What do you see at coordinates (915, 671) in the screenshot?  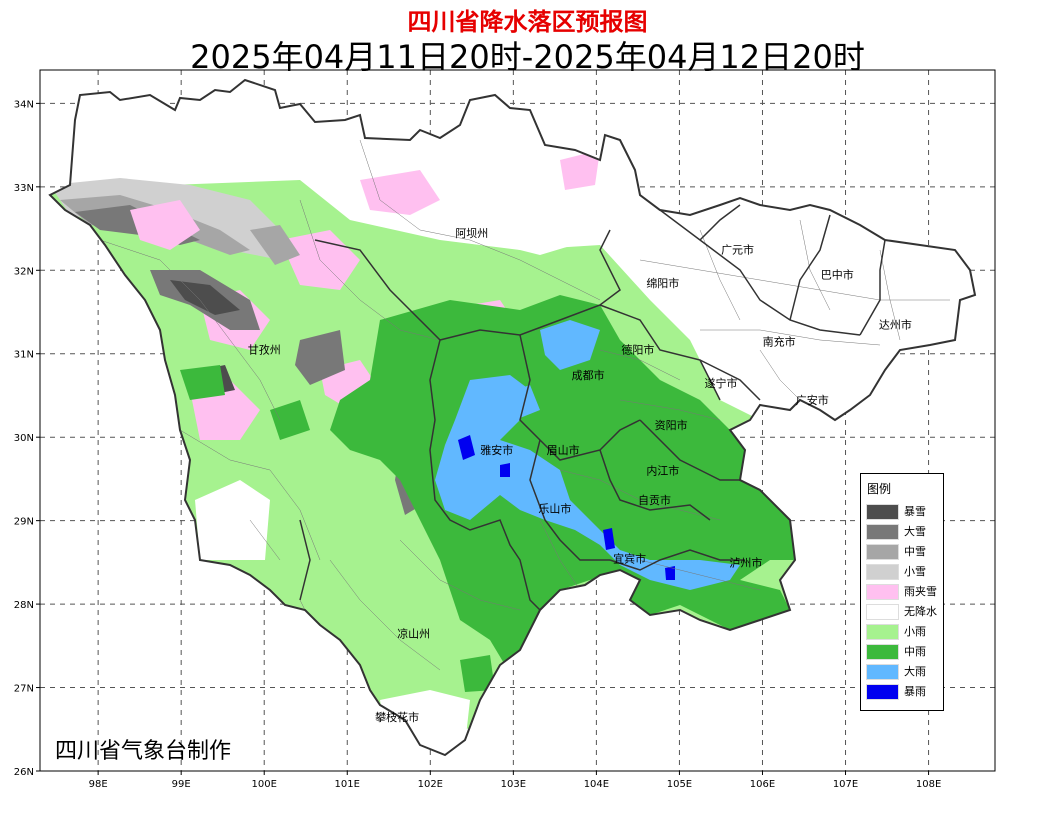 I see `legend-label: 大雨` at bounding box center [915, 671].